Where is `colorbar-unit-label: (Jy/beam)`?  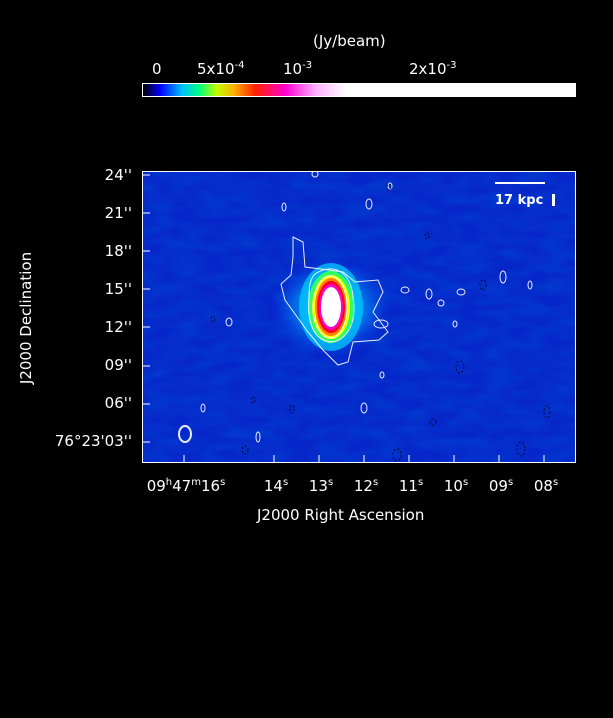
colorbar-unit-label: (Jy/beam) is located at coordinates (349, 41).